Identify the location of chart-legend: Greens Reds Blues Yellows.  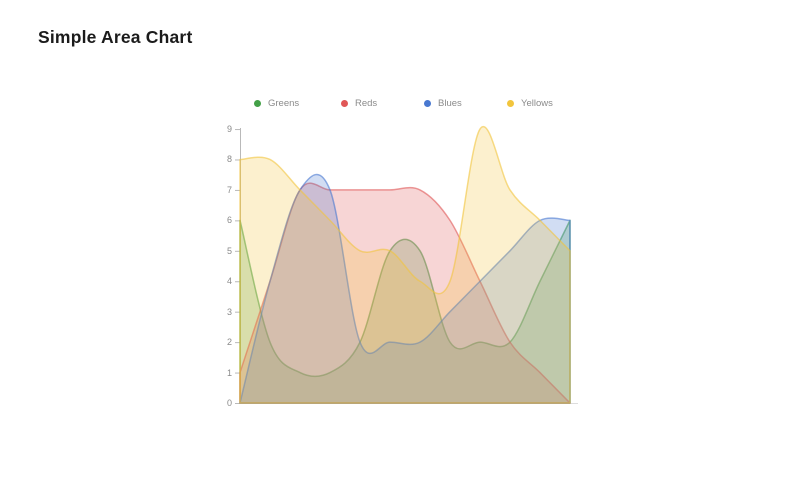
(400, 105).